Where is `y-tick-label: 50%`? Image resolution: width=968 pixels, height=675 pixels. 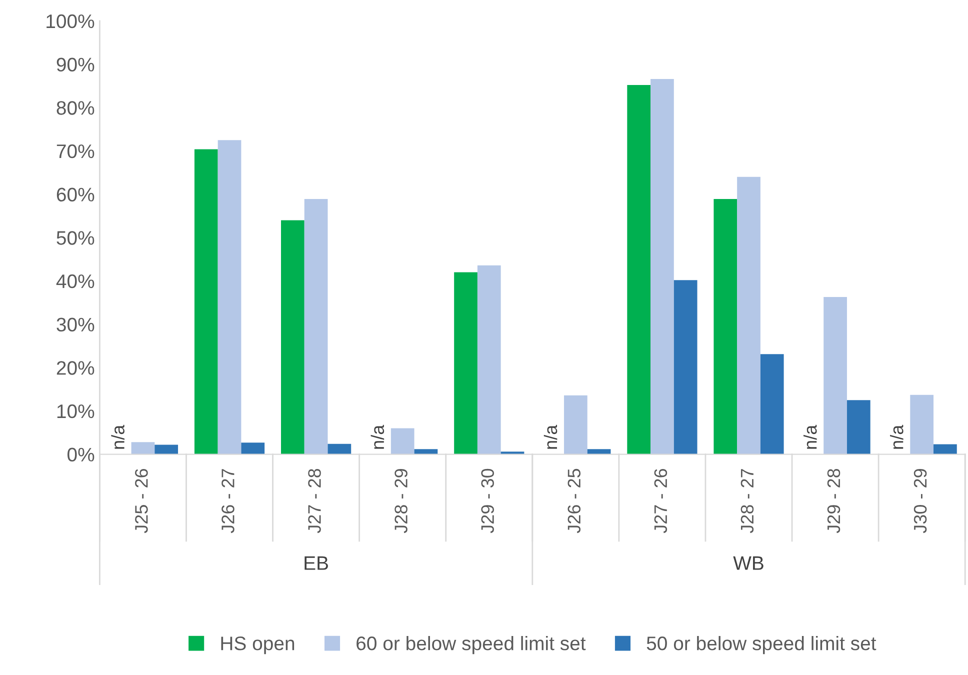 y-tick-label: 50% is located at coordinates (75, 238).